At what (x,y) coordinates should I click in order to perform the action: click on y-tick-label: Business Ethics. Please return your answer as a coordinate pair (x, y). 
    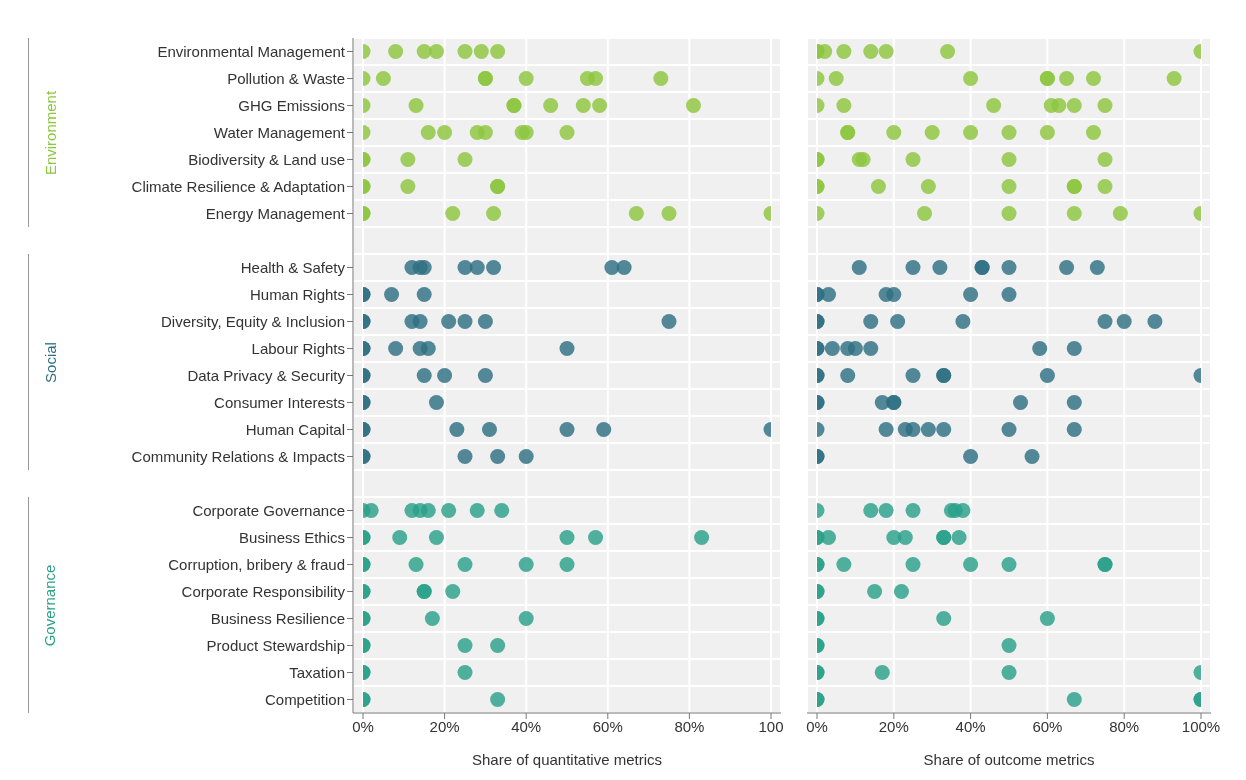
    Looking at the image, I should click on (292, 537).